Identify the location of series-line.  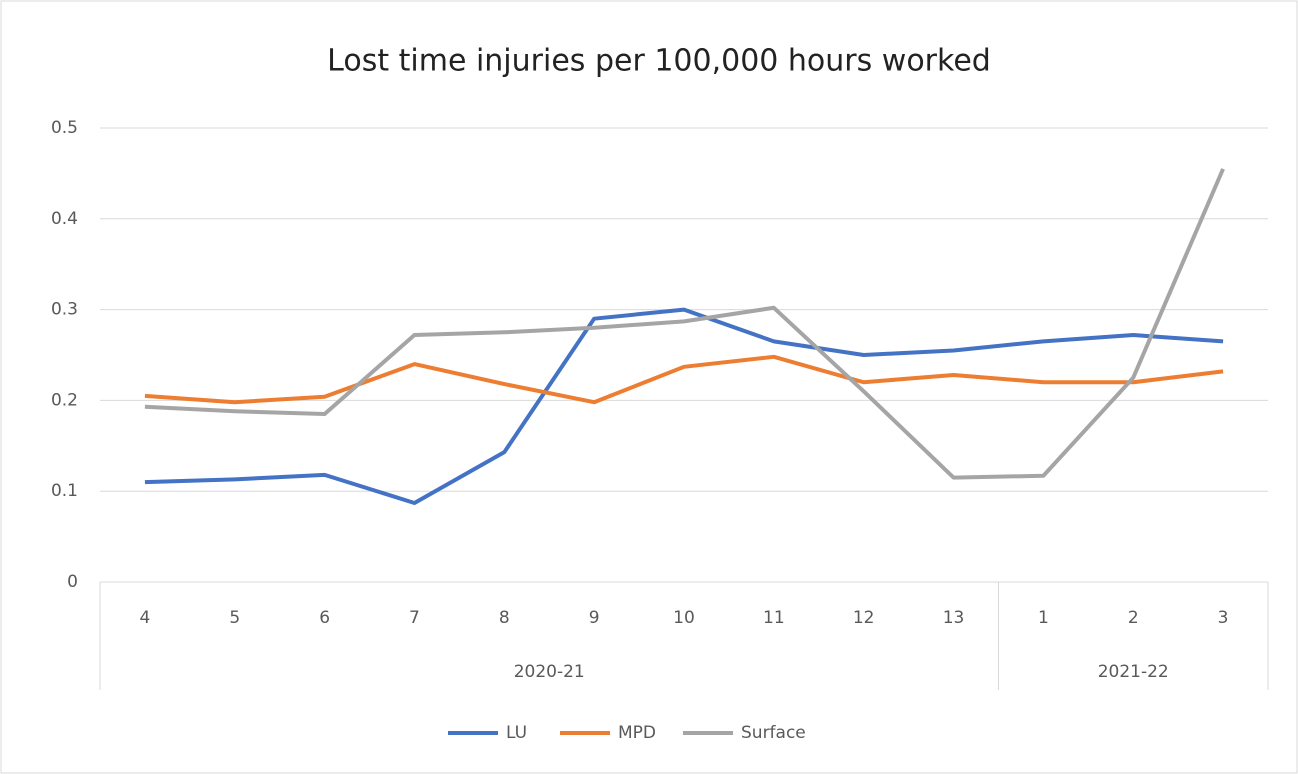
(684, 379).